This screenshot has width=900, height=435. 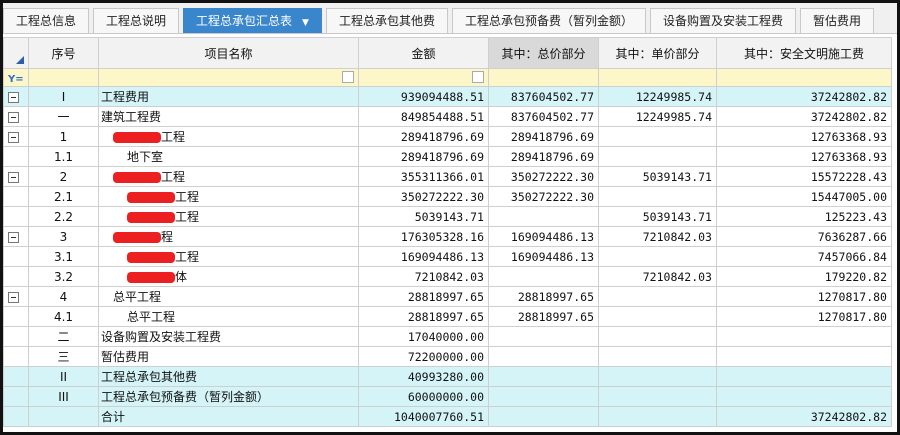 What do you see at coordinates (723, 20) in the screenshot?
I see `tab: 设备购置及安装工程费` at bounding box center [723, 20].